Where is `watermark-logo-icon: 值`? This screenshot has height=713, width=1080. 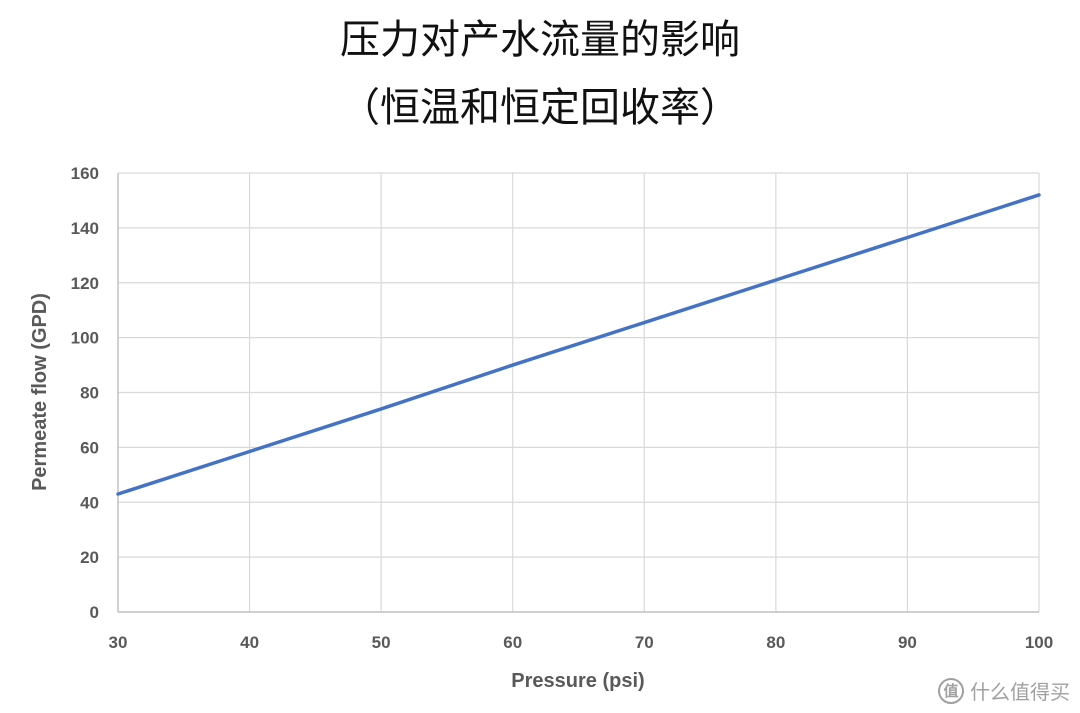
watermark-logo-icon: 值 is located at coordinates (951, 690).